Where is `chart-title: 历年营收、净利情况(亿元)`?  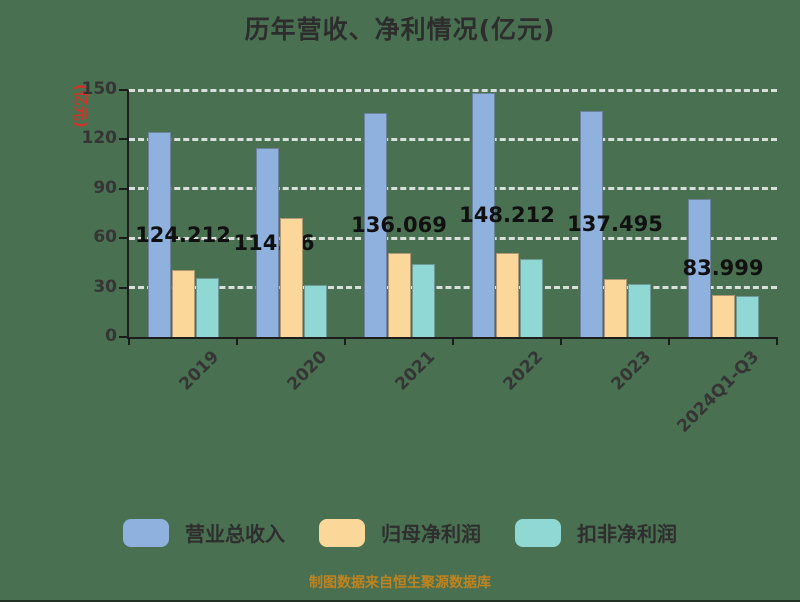
chart-title: 历年营收、净利情况(亿元) is located at coordinates (400, 29).